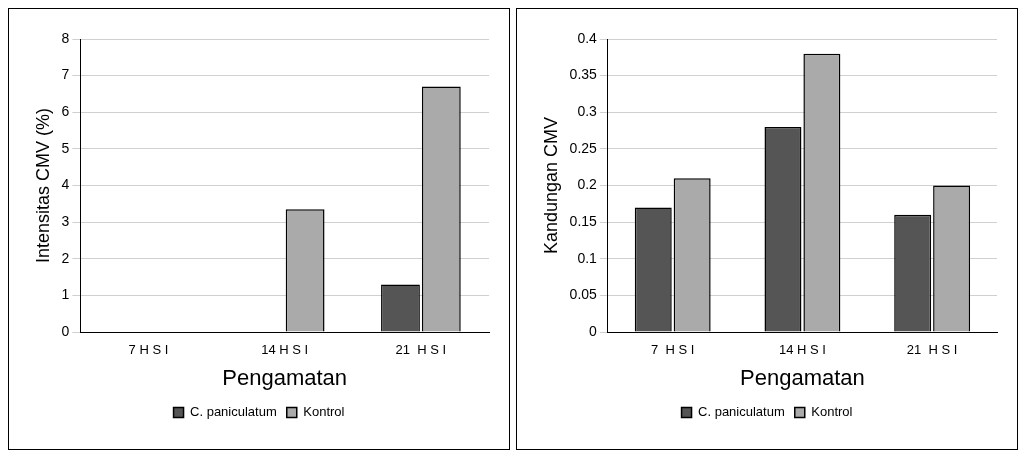  I want to click on y-tick-label: 0.25, so click(583, 147).